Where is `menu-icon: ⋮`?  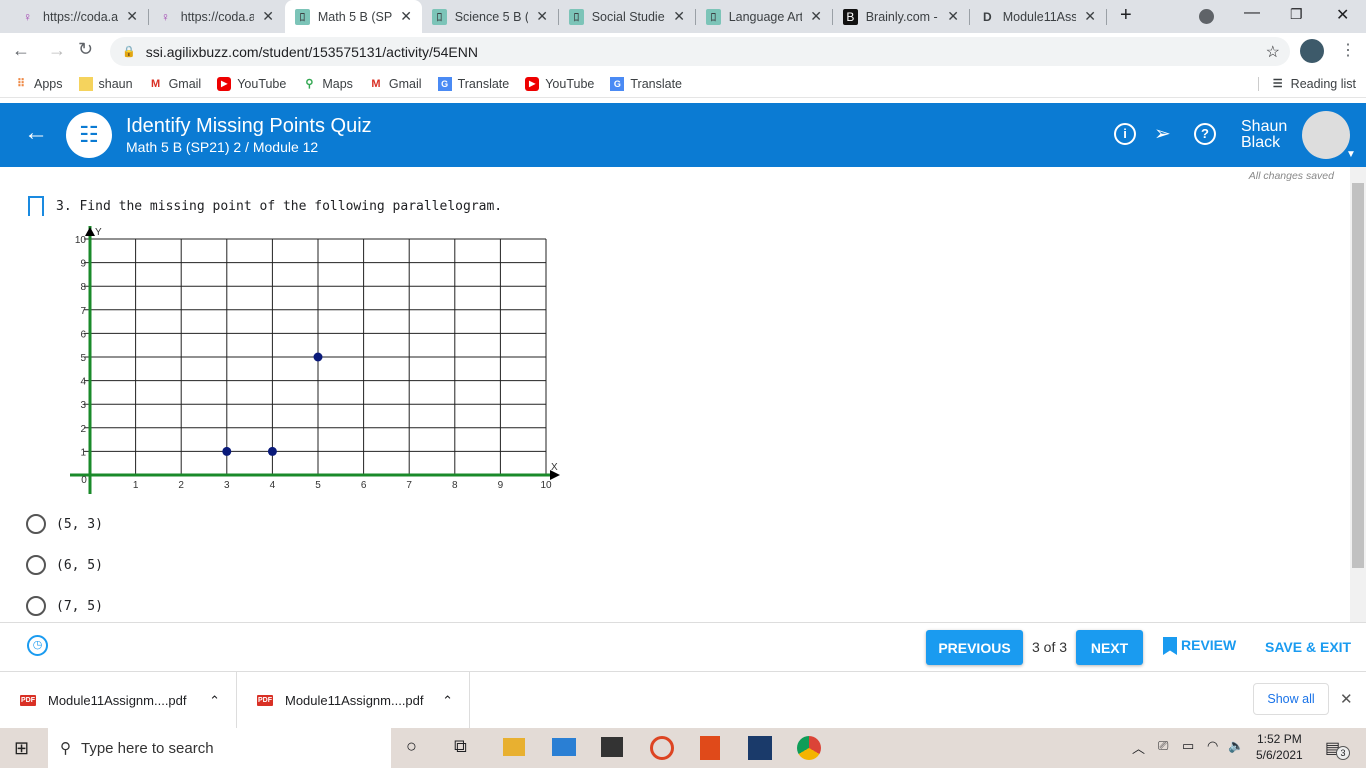
menu-icon: ⋮ is located at coordinates (1348, 50).